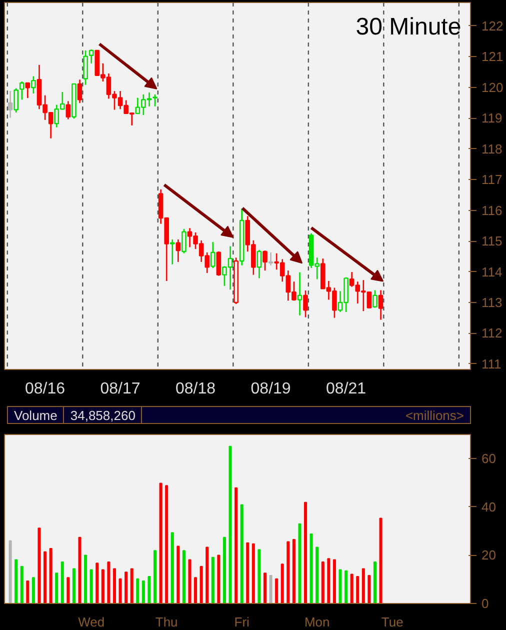  What do you see at coordinates (492, 210) in the screenshot?
I see `y-tick-label: 116` at bounding box center [492, 210].